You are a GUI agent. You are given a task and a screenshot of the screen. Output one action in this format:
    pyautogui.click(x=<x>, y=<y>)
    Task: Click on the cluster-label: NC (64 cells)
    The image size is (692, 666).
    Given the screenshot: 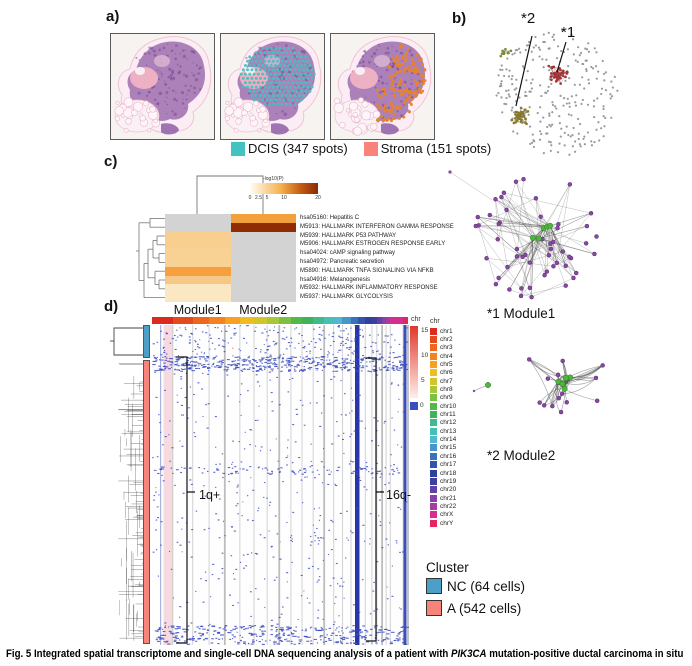 What is the action you would take?
    pyautogui.click(x=486, y=586)
    